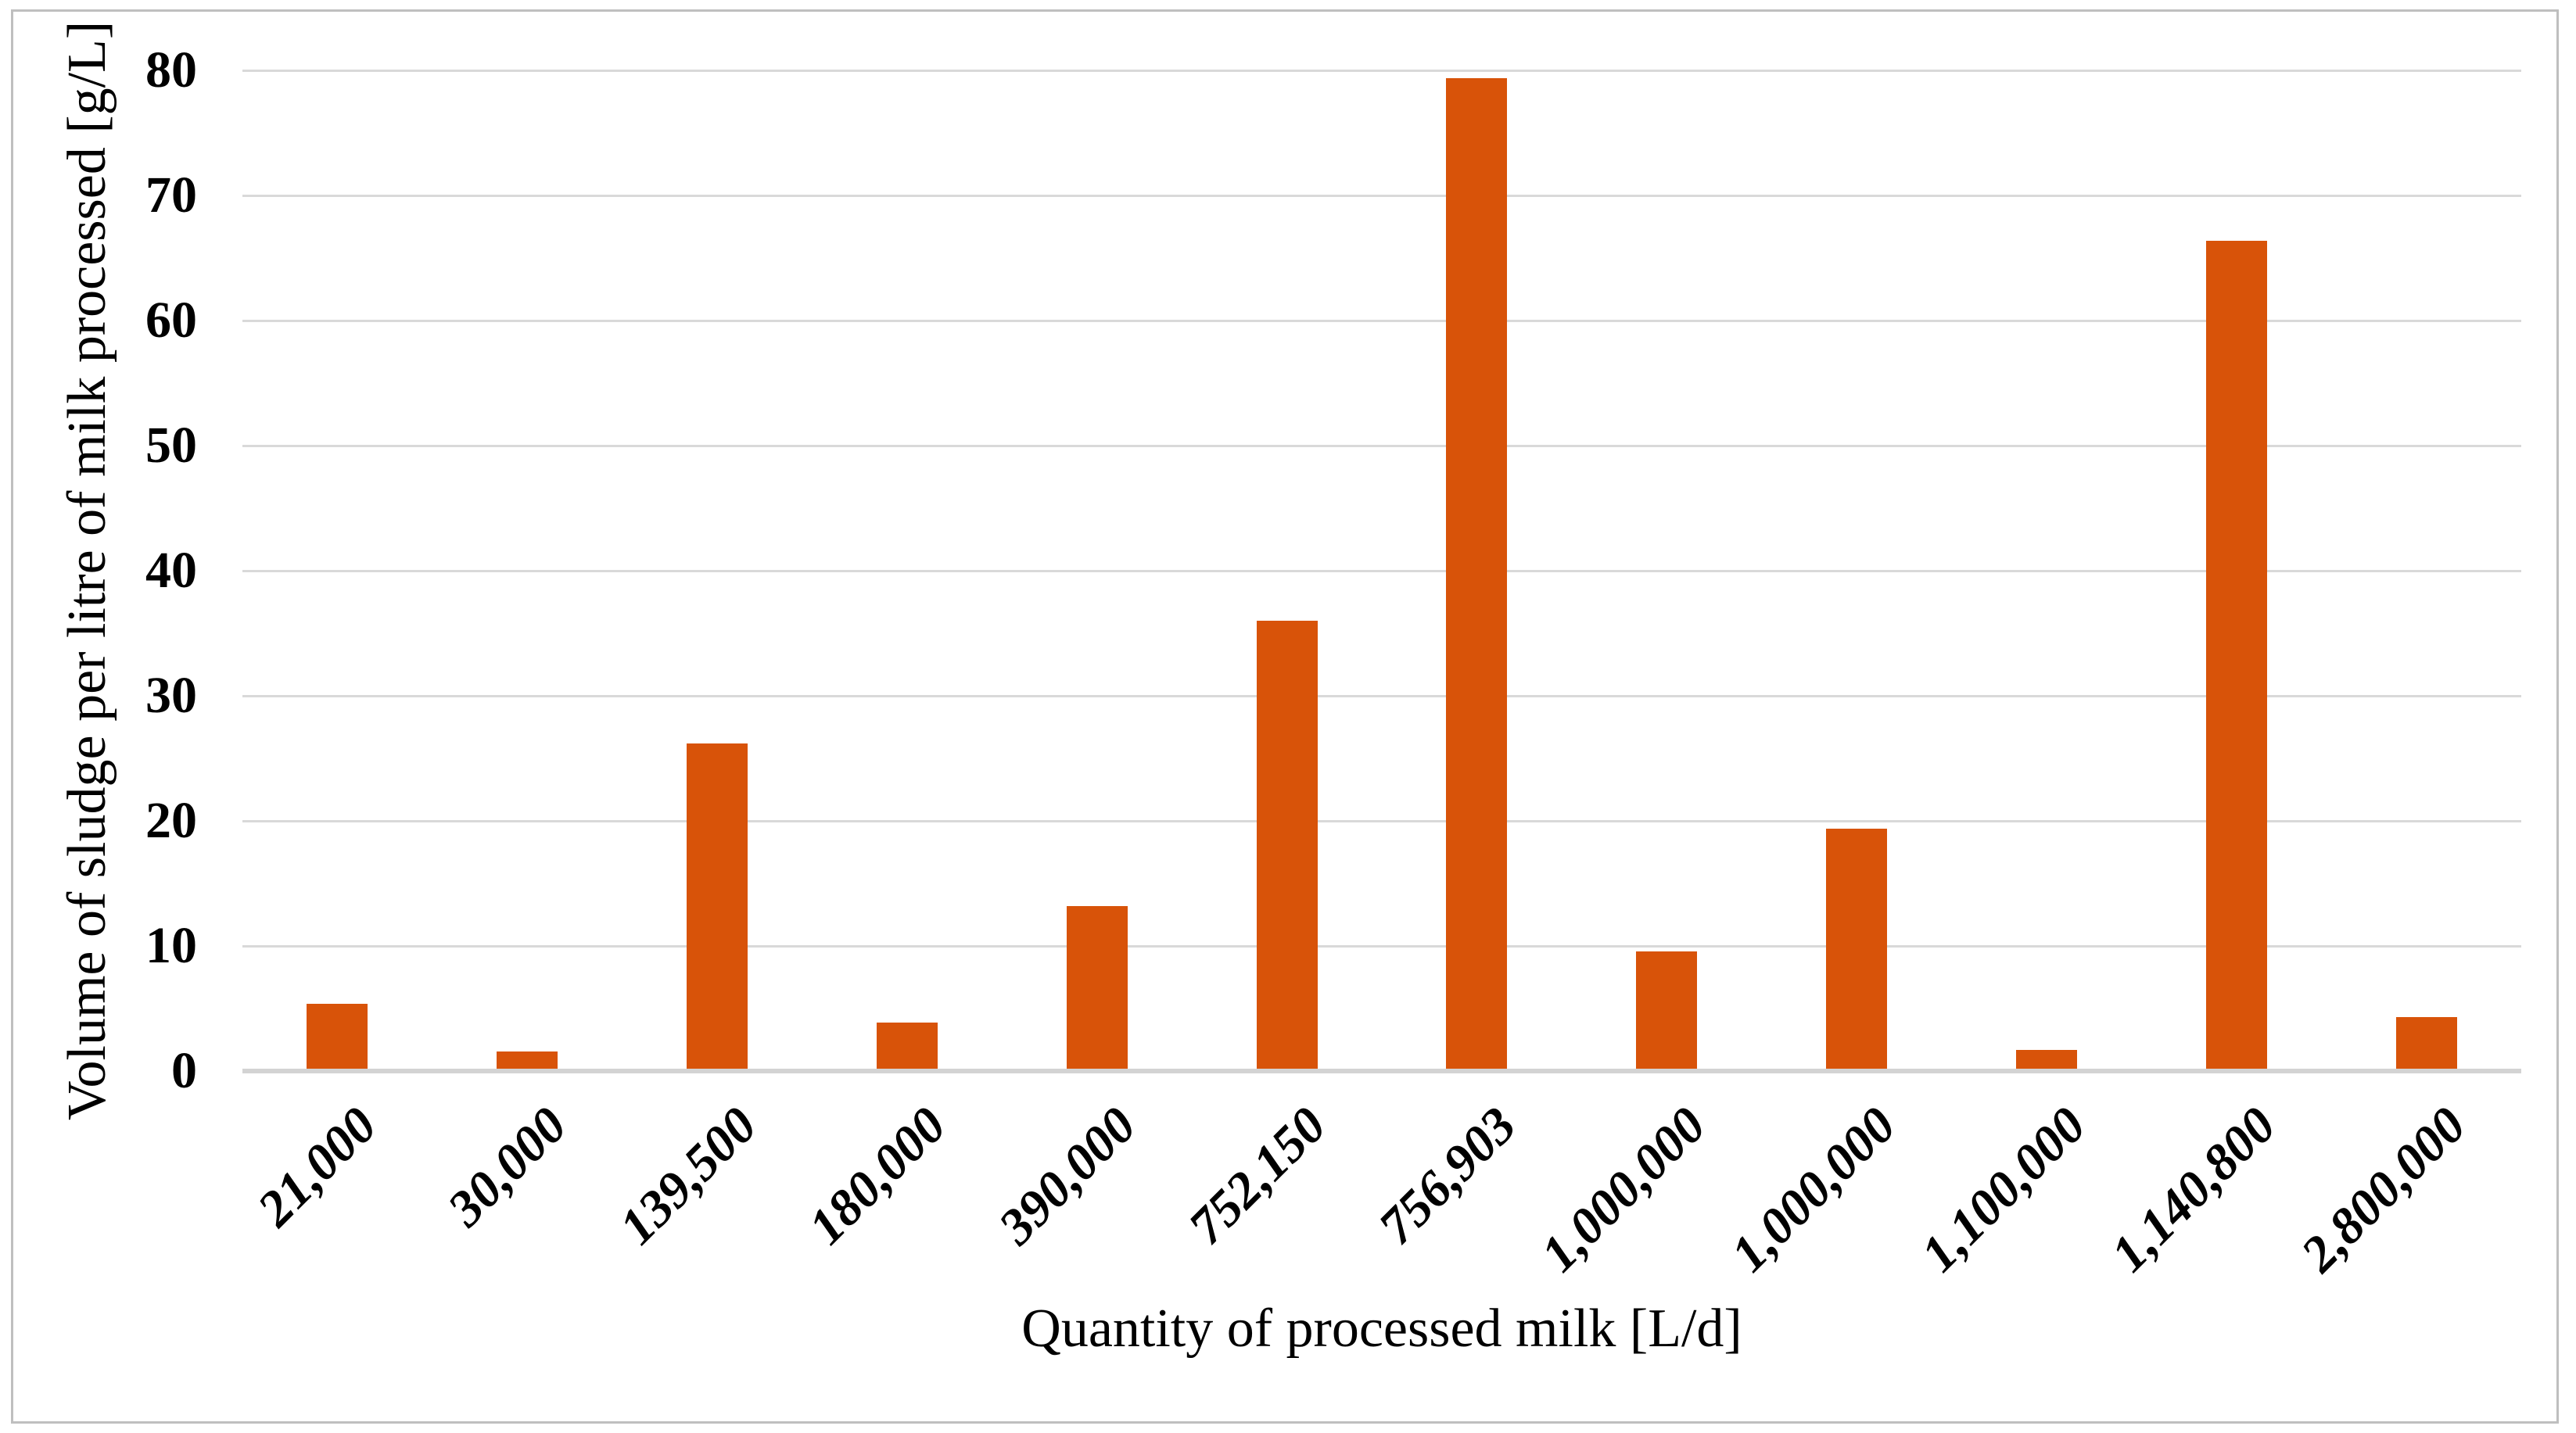 Image resolution: width=2576 pixels, height=1433 pixels. Describe the element at coordinates (171, 195) in the screenshot. I see `y-tick-label: 70` at that location.